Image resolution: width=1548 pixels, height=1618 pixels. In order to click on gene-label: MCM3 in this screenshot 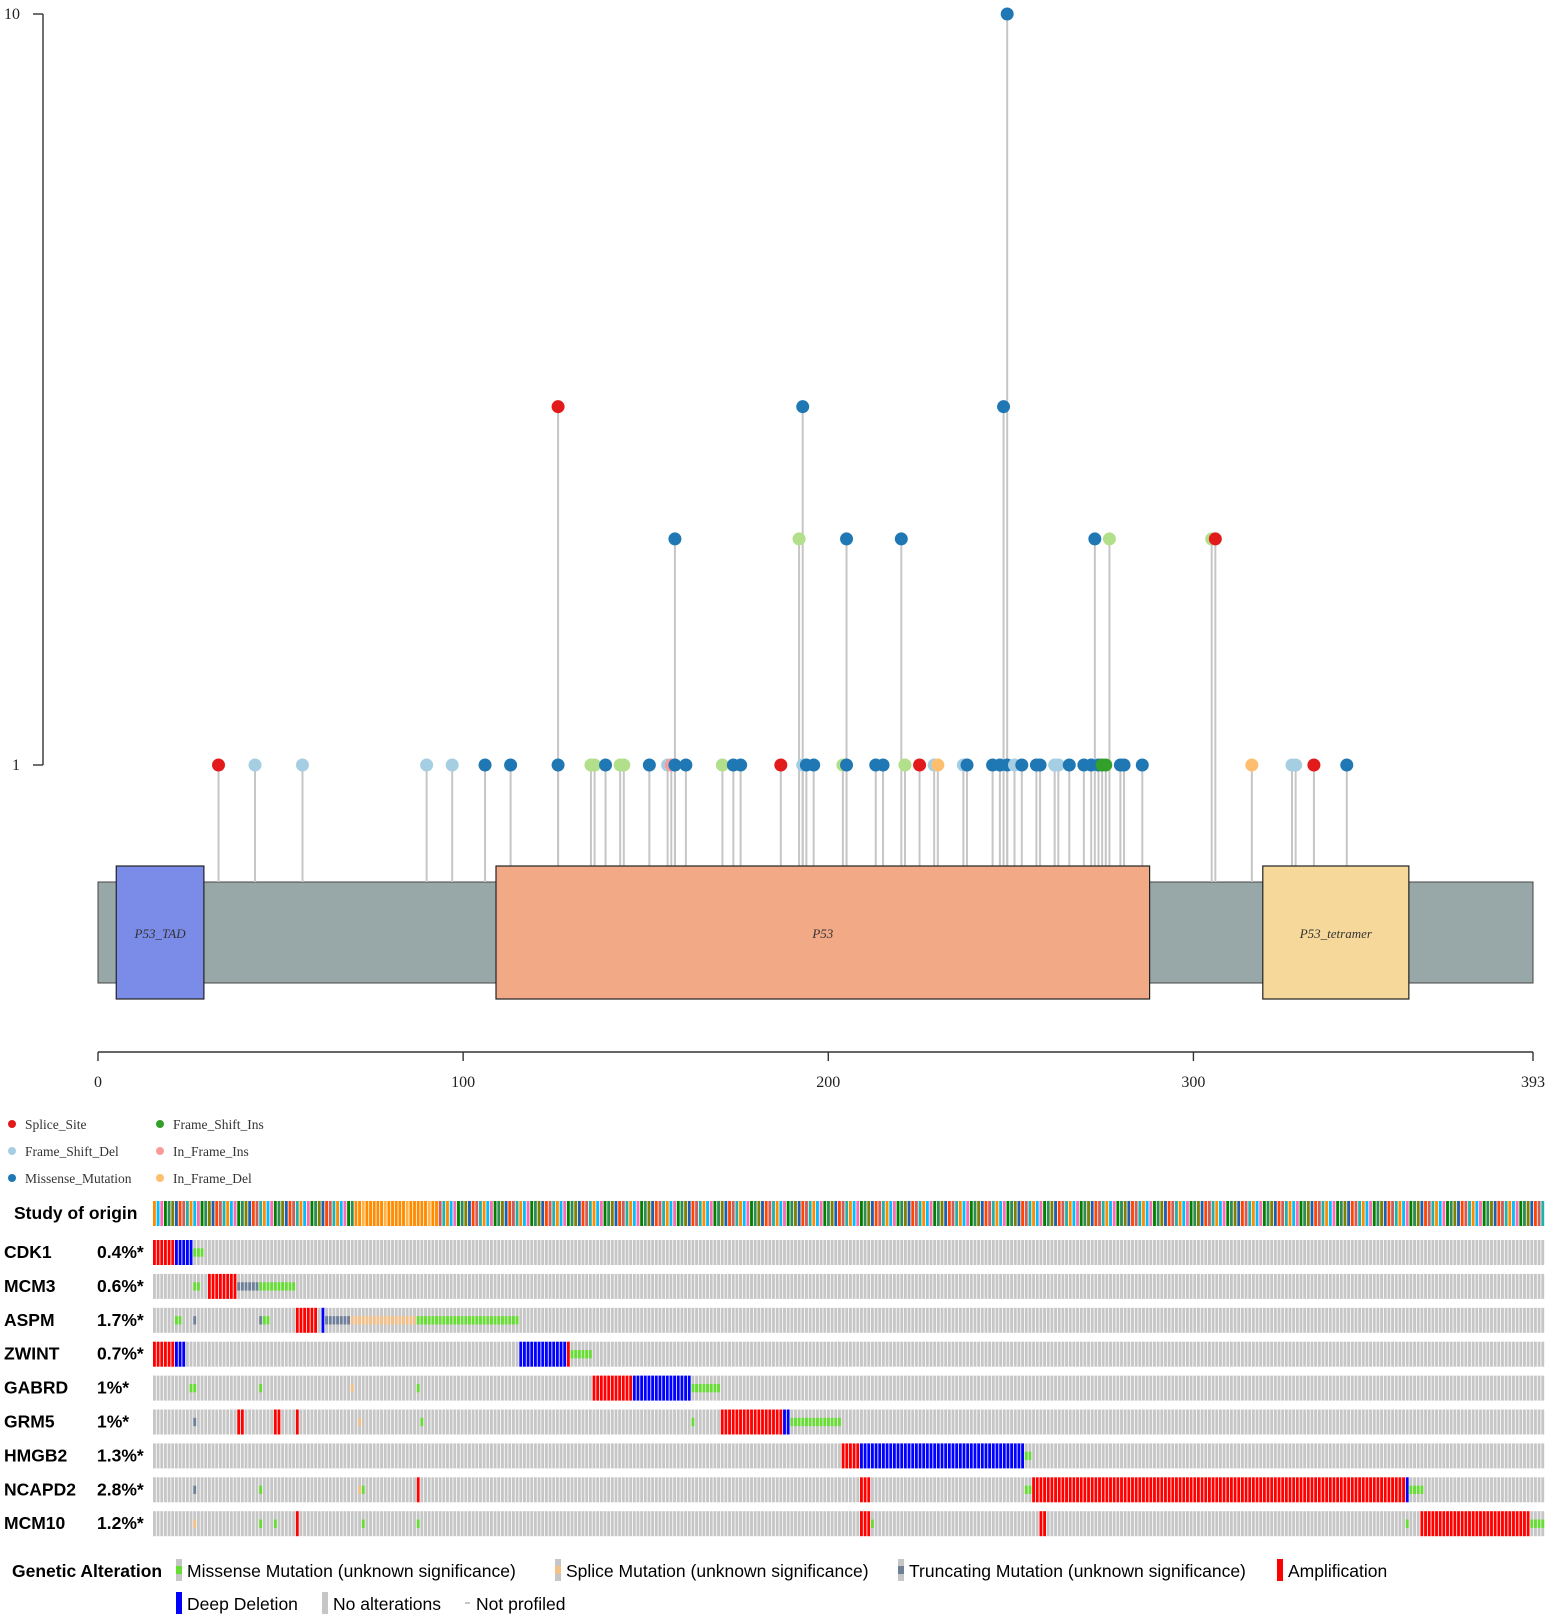, I will do `click(30, 1286)`.